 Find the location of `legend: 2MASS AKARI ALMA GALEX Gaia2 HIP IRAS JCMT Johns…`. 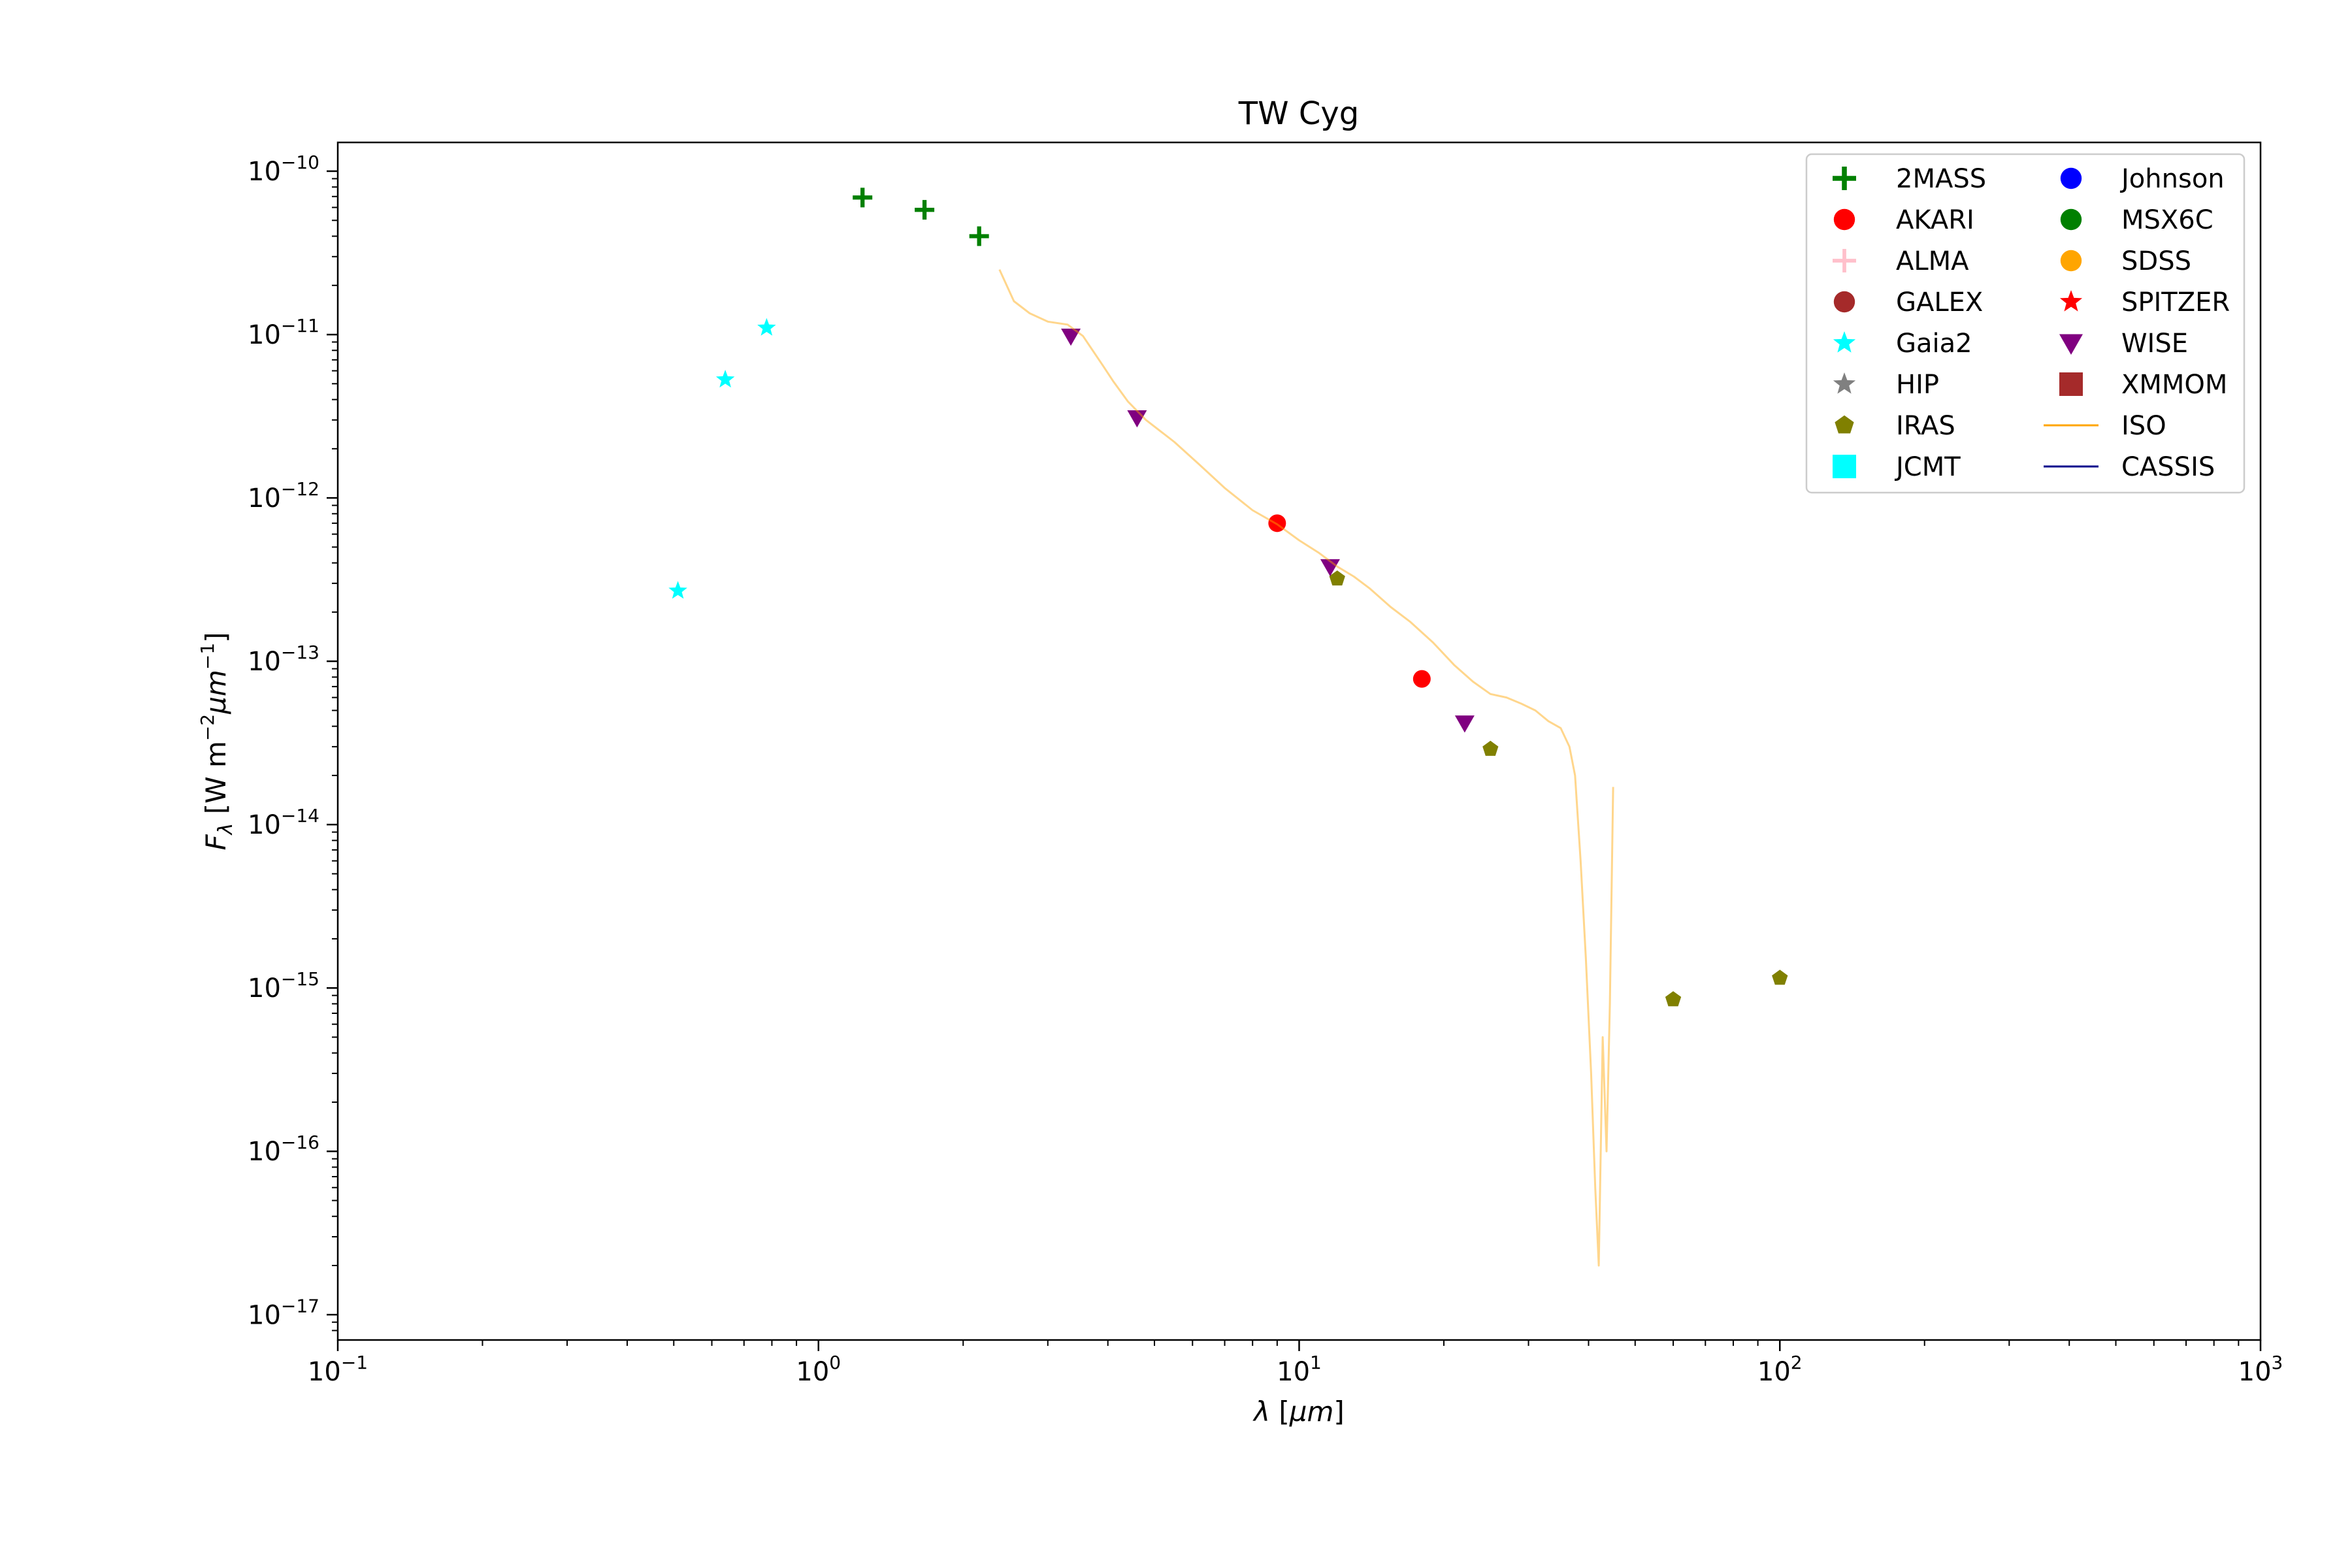

legend: 2MASS AKARI ALMA GALEX Gaia2 HIP IRAS JCMT Johns… is located at coordinates (2025, 323).